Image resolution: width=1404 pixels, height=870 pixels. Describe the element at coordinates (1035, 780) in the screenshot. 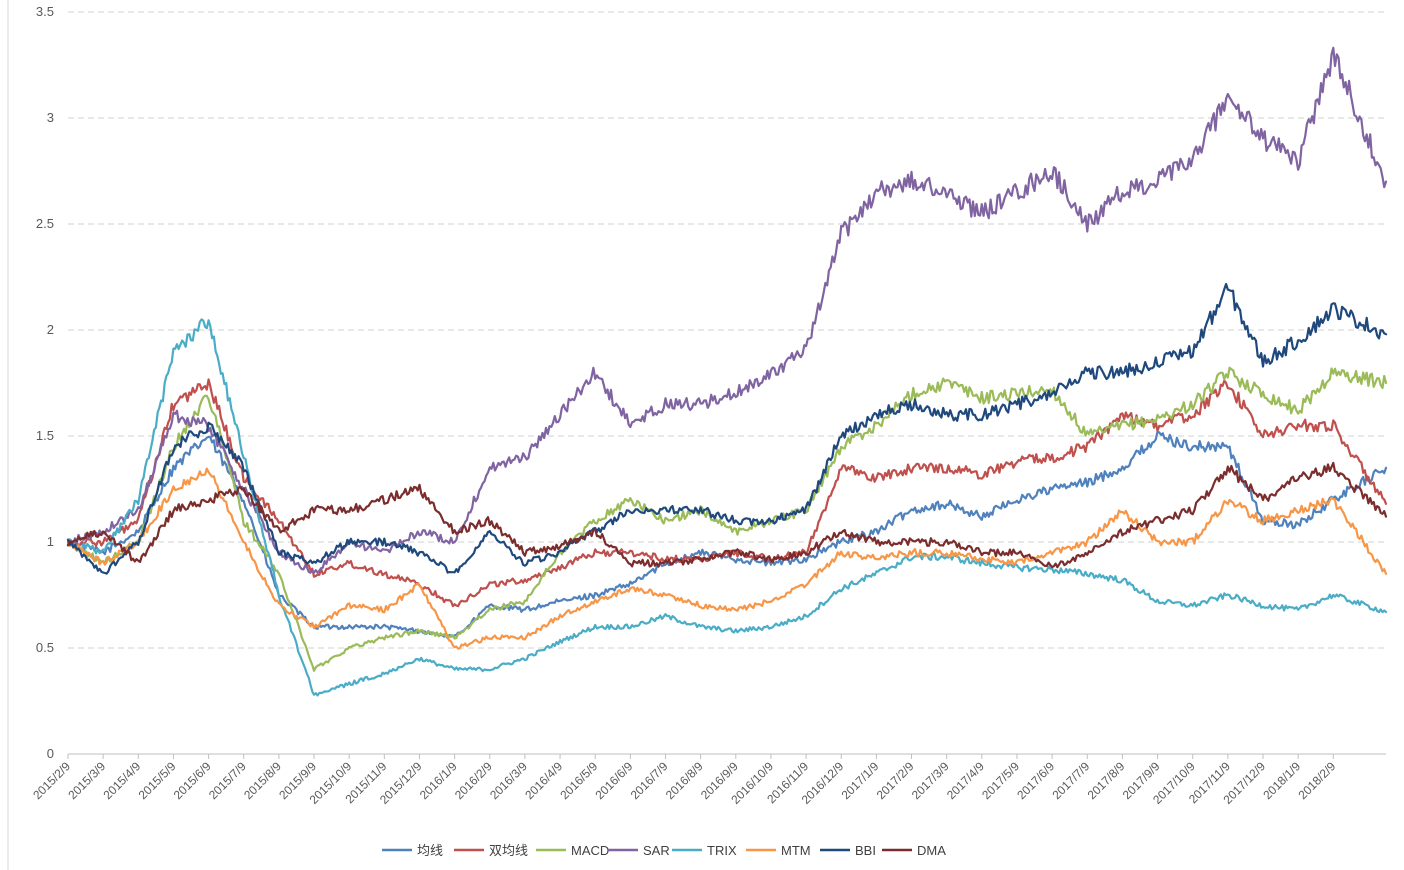

I see `x-tick-label: 2017/6/9` at that location.